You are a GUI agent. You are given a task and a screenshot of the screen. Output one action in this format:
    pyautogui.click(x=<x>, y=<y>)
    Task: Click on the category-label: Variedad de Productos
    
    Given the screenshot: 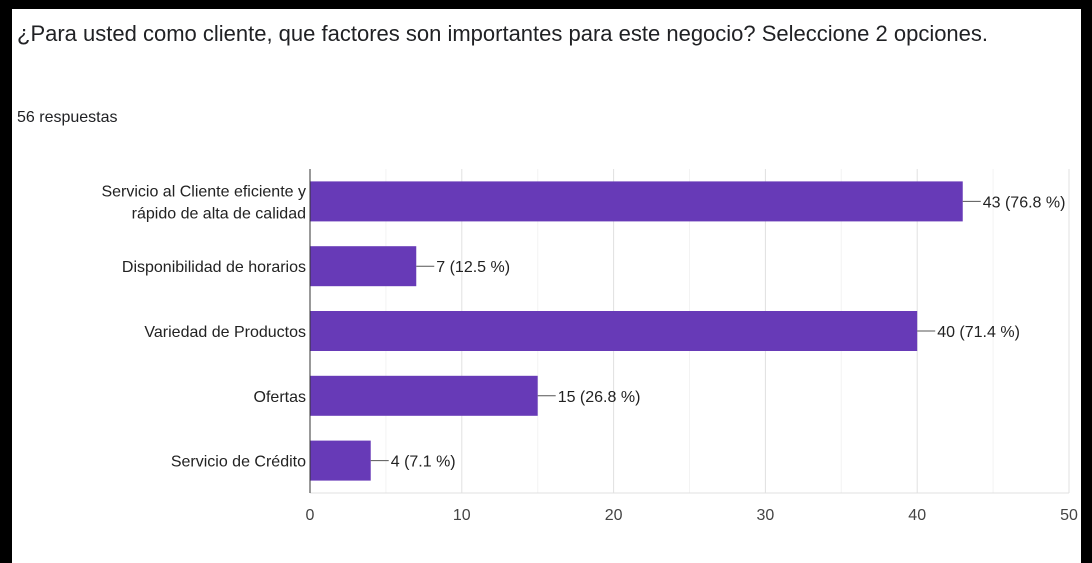 What is the action you would take?
    pyautogui.click(x=225, y=332)
    